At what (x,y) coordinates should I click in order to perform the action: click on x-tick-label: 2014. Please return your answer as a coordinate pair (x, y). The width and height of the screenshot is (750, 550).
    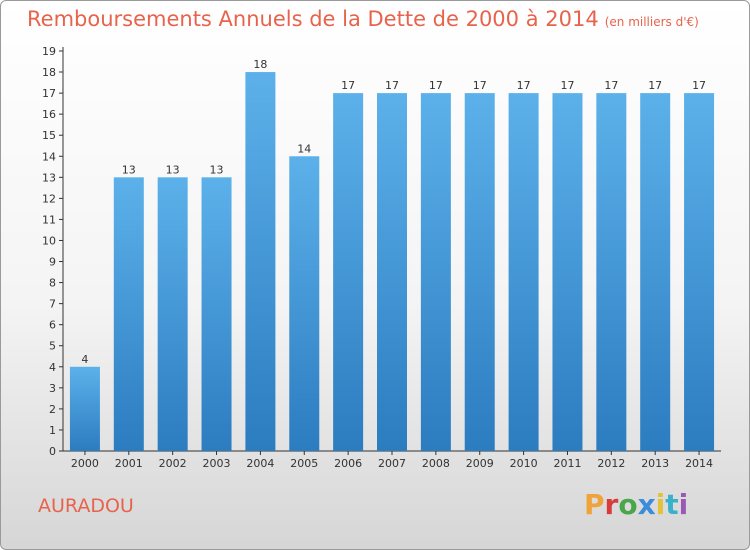
    Looking at the image, I should click on (699, 463).